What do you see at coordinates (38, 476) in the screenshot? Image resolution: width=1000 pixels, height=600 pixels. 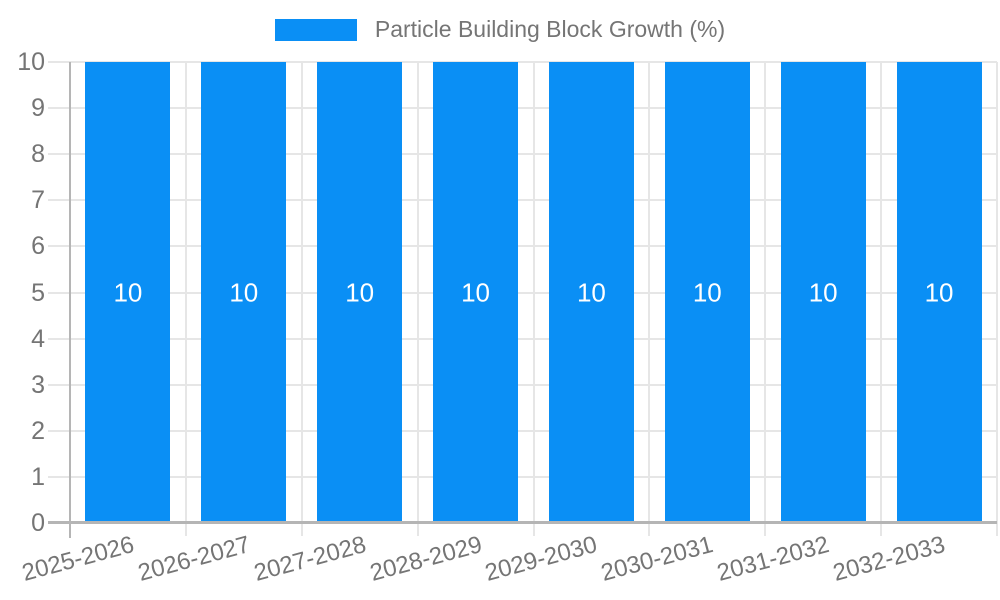 I see `y-tick-label: 1` at bounding box center [38, 476].